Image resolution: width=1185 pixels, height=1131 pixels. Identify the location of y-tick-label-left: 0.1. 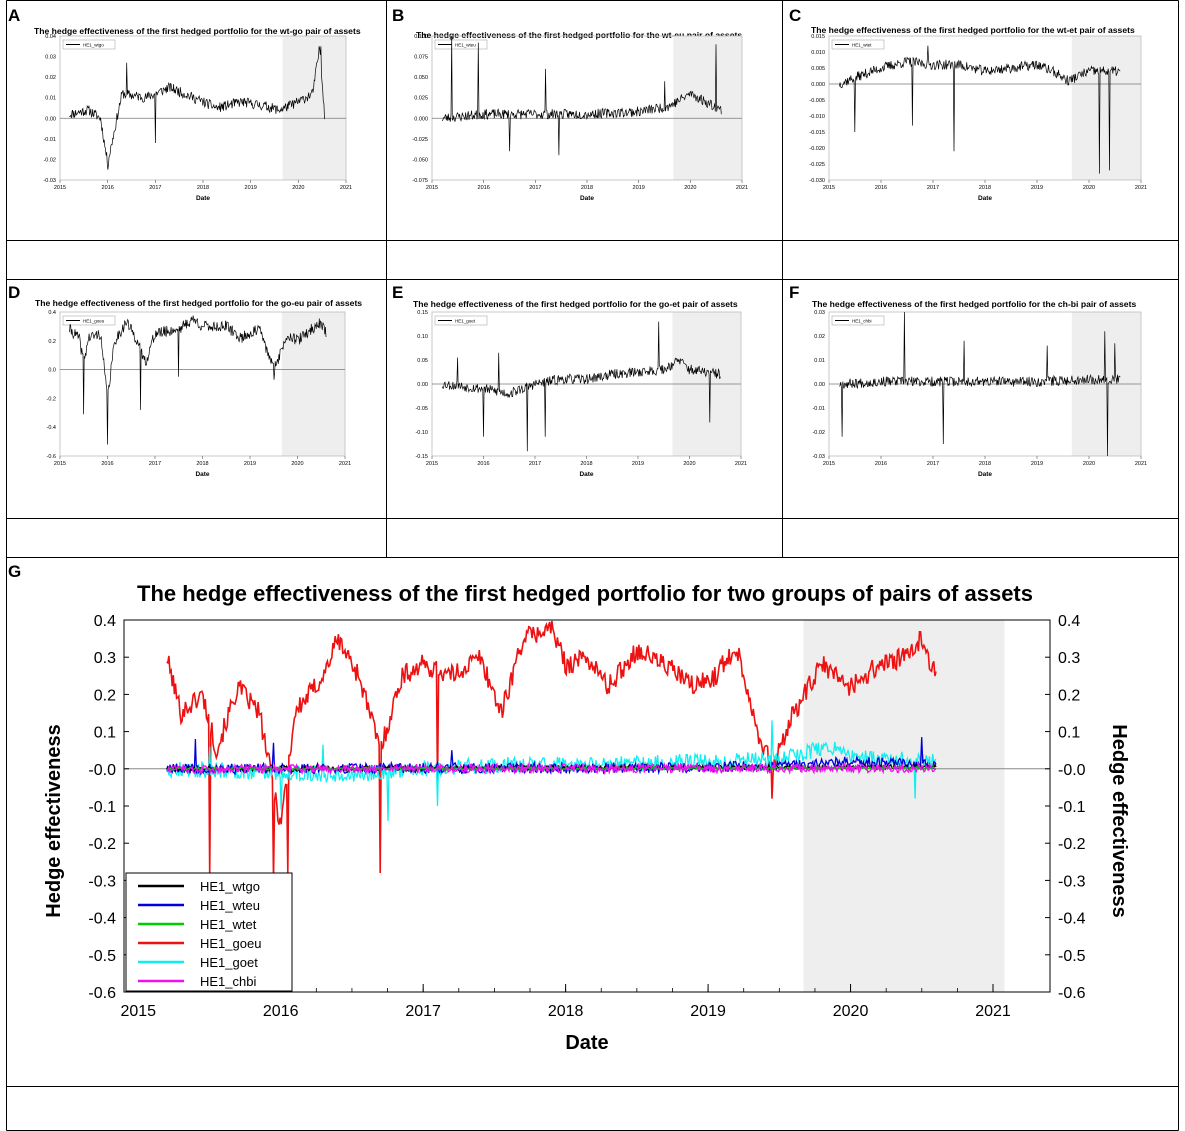
(105, 733).